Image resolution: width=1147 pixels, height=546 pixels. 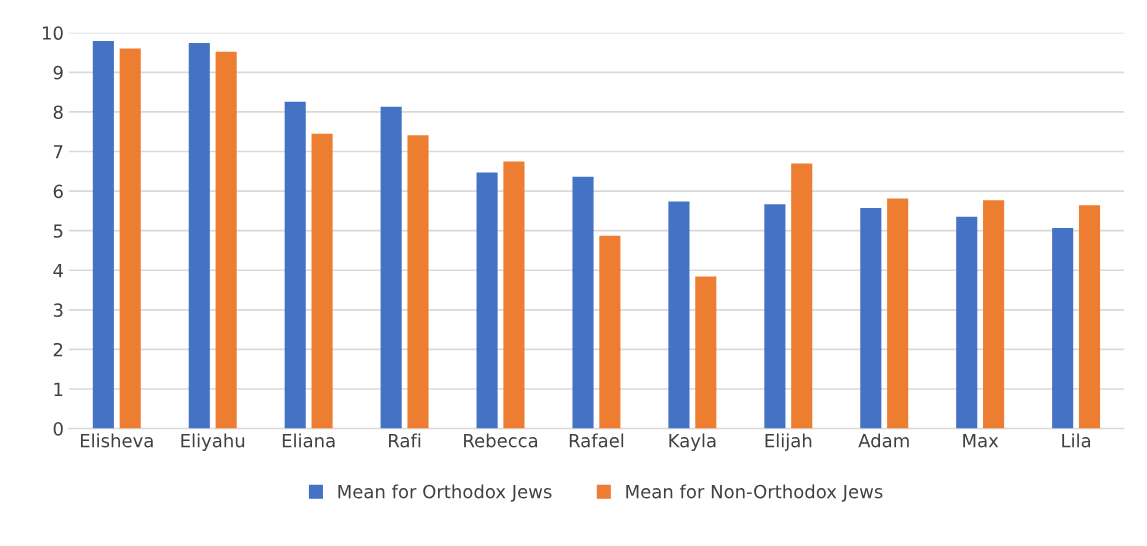 I want to click on y-tick-label: 5, so click(x=58, y=231).